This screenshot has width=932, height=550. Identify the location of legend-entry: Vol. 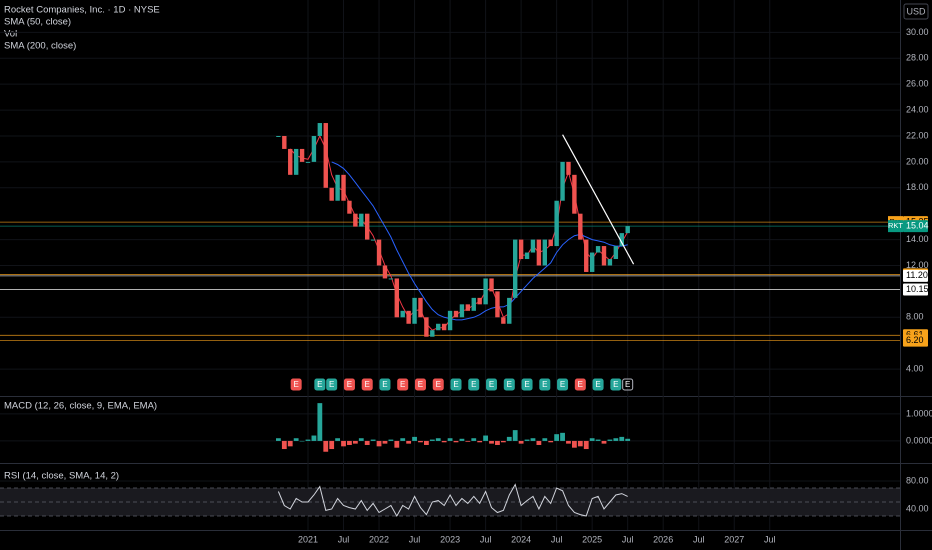
(10, 34).